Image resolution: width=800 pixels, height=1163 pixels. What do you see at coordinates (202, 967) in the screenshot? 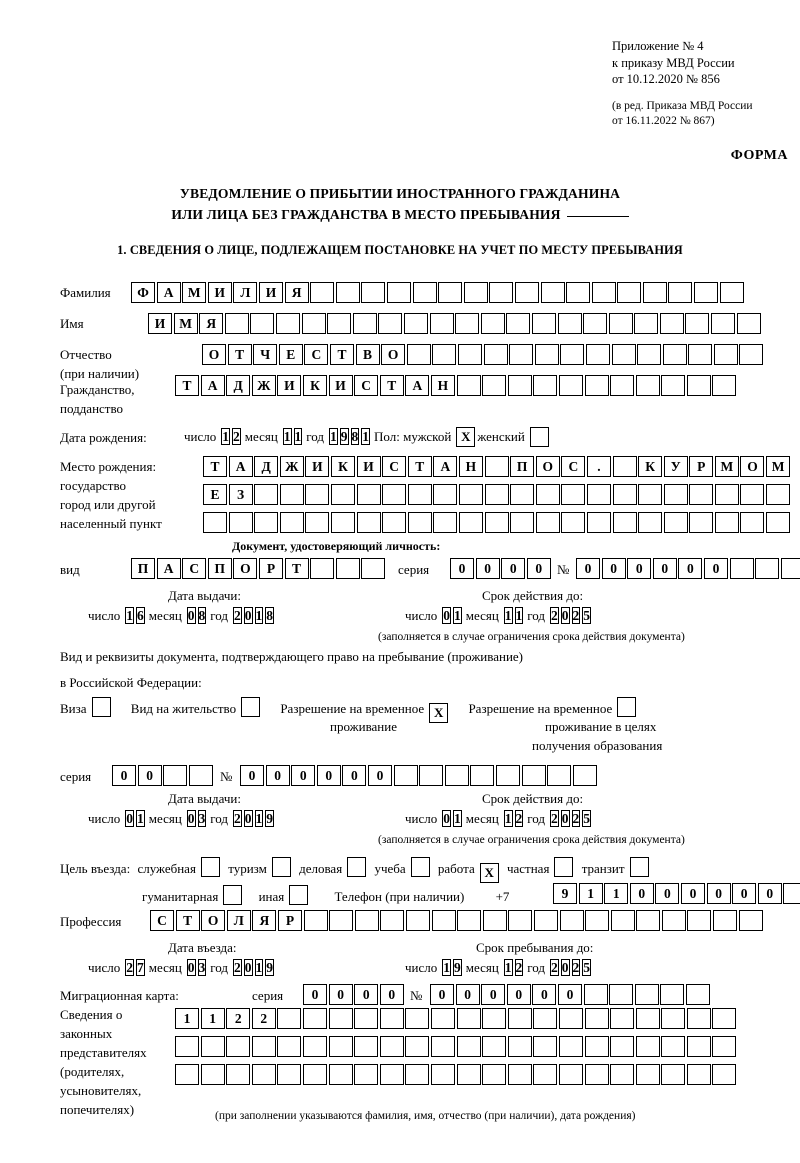
I see `char-cell: 3` at bounding box center [202, 967].